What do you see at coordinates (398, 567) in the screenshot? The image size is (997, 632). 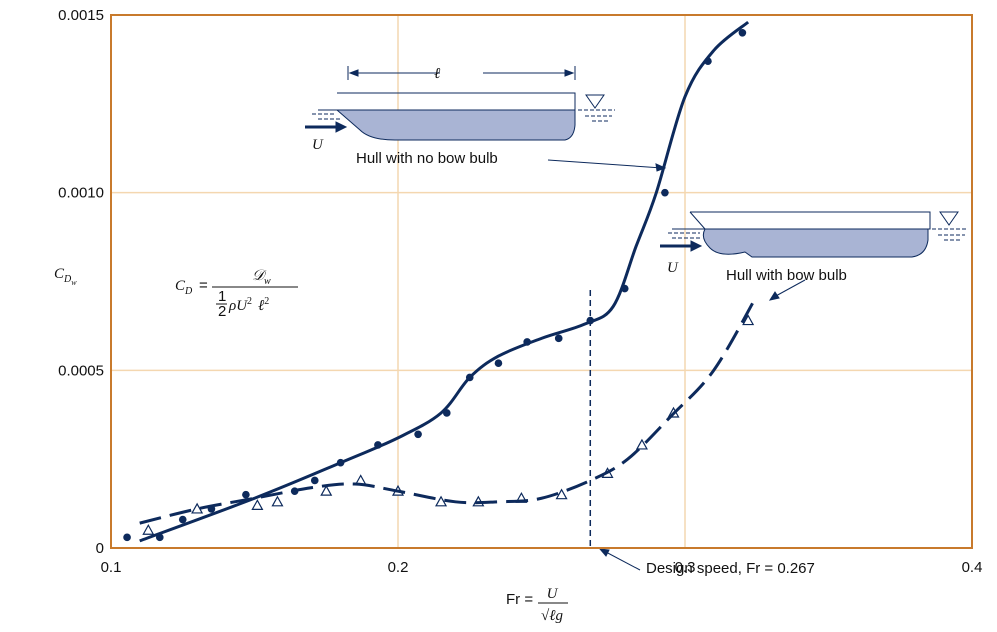 I see `x-tick-label: 0.2` at bounding box center [398, 567].